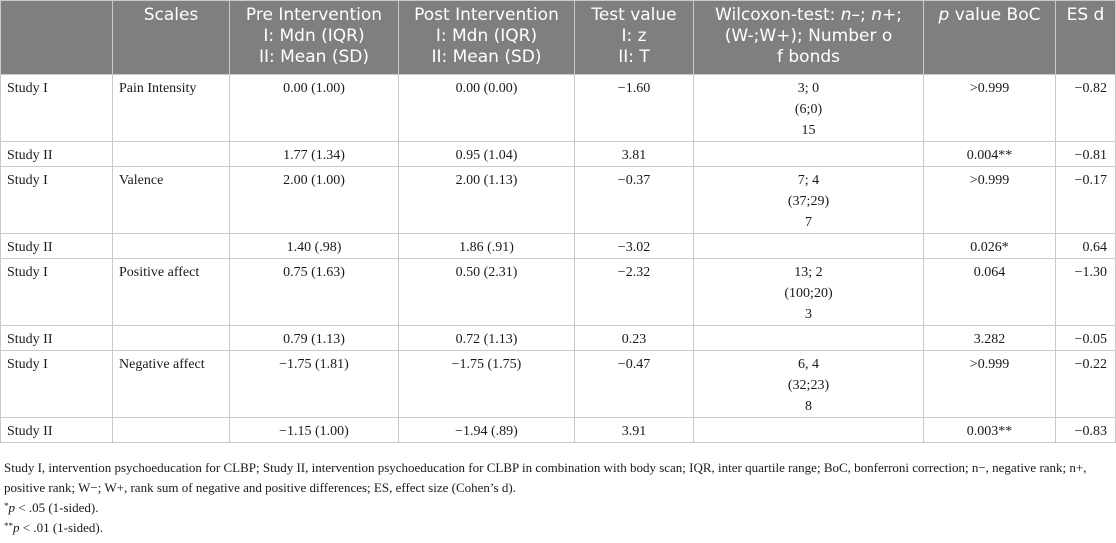  What do you see at coordinates (1085, 108) in the screenshot?
I see `es-cell: −0.82` at bounding box center [1085, 108].